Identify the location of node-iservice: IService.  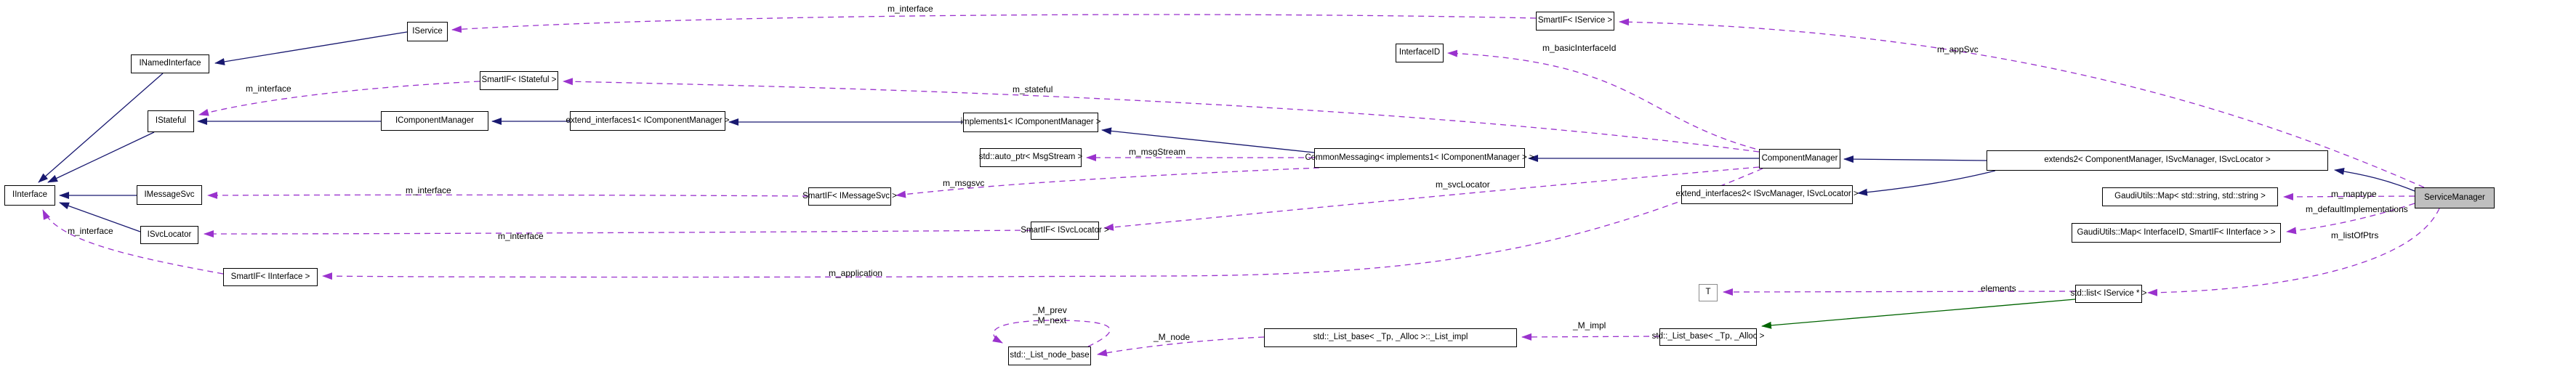
(427, 32).